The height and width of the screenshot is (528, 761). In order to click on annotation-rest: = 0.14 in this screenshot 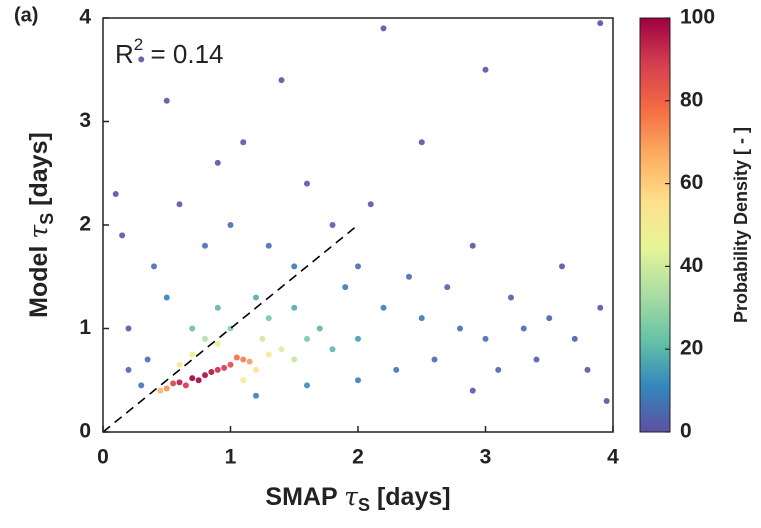, I will do `click(183, 54)`.